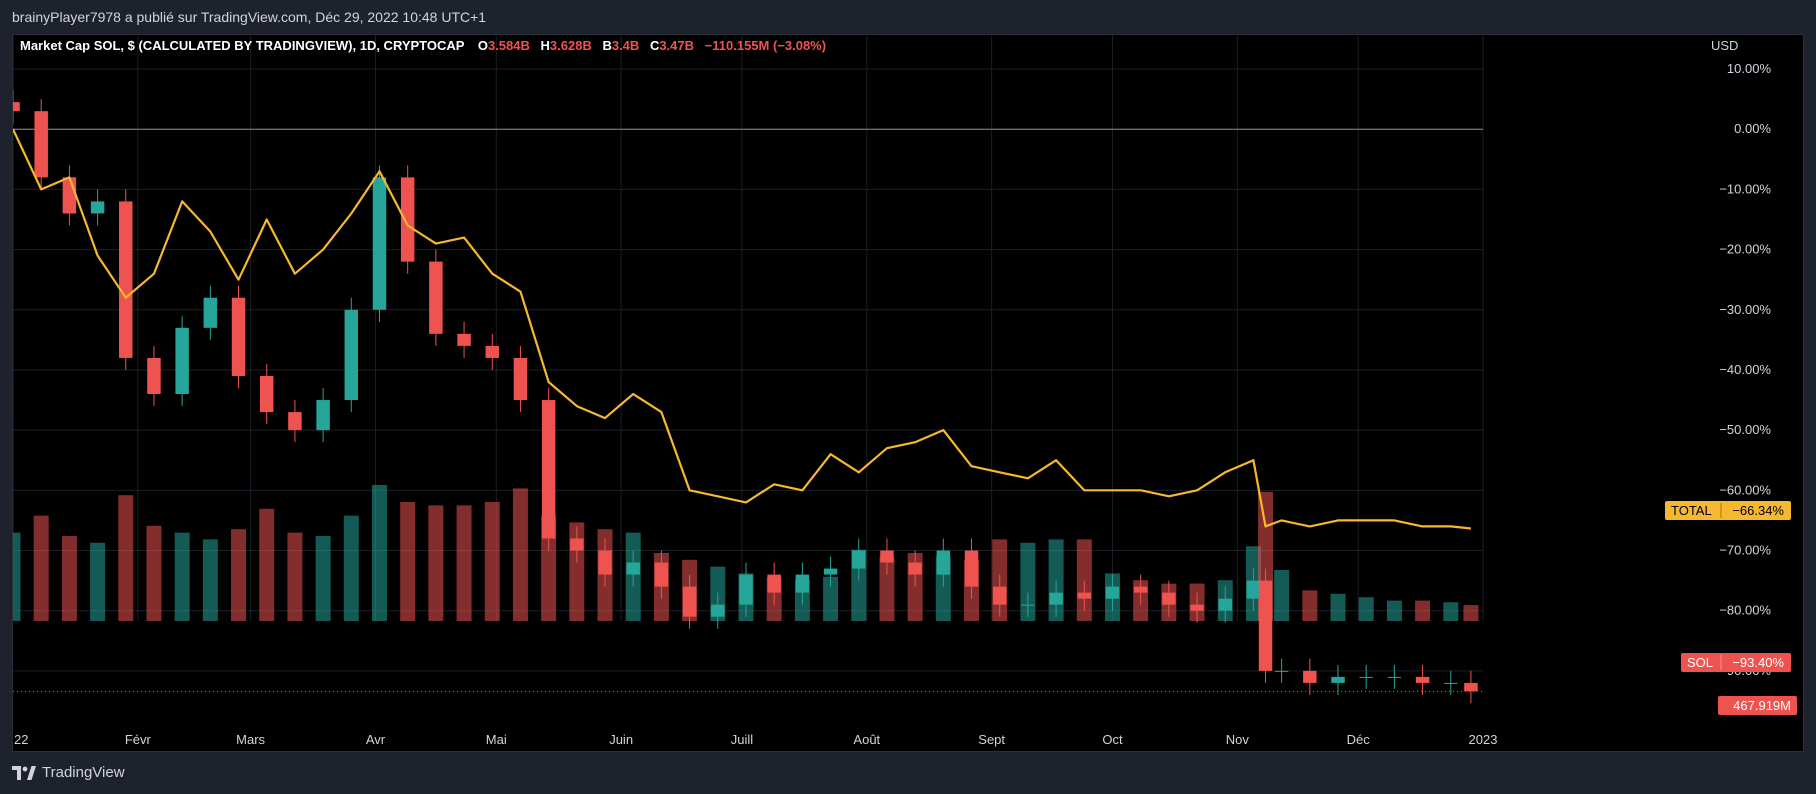 This screenshot has height=794, width=1816. Describe the element at coordinates (1758, 662) in the screenshot. I see `sol-last-value: −93.40%` at that location.